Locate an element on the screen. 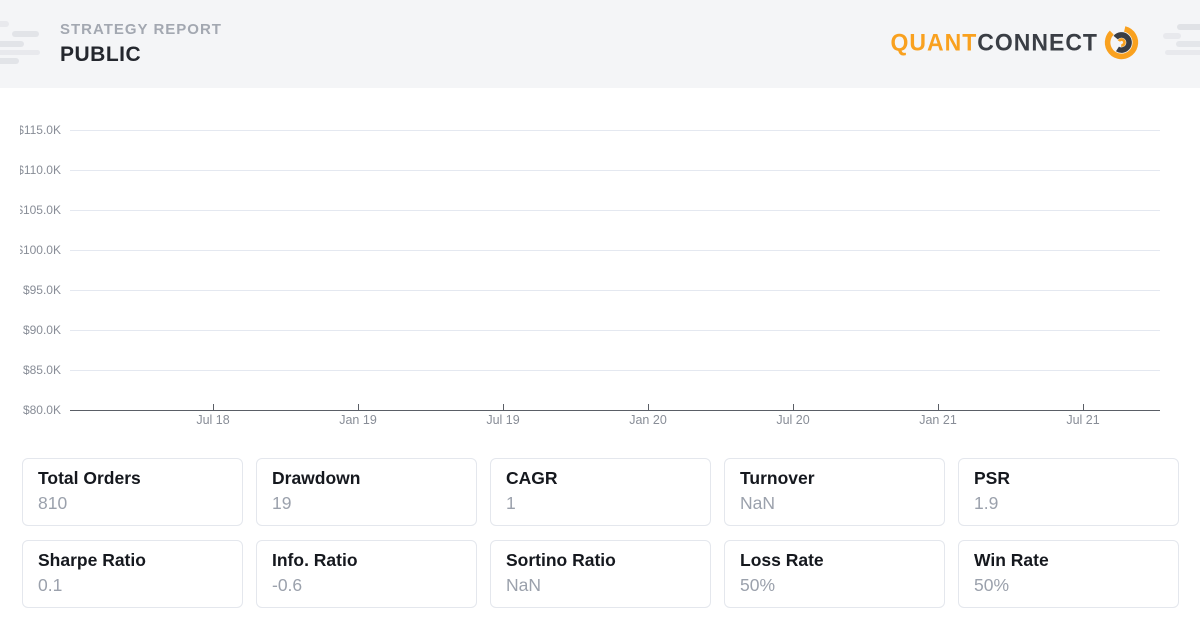  stat-label: Sortino Ratio is located at coordinates (561, 560).